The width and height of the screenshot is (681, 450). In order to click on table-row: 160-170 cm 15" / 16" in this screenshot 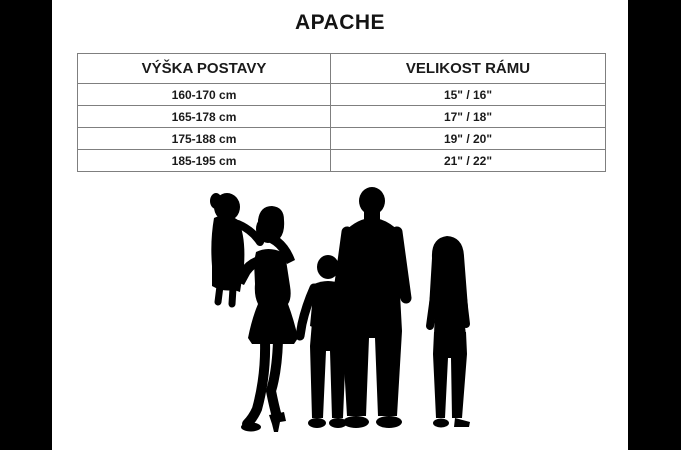, I will do `click(341, 94)`.